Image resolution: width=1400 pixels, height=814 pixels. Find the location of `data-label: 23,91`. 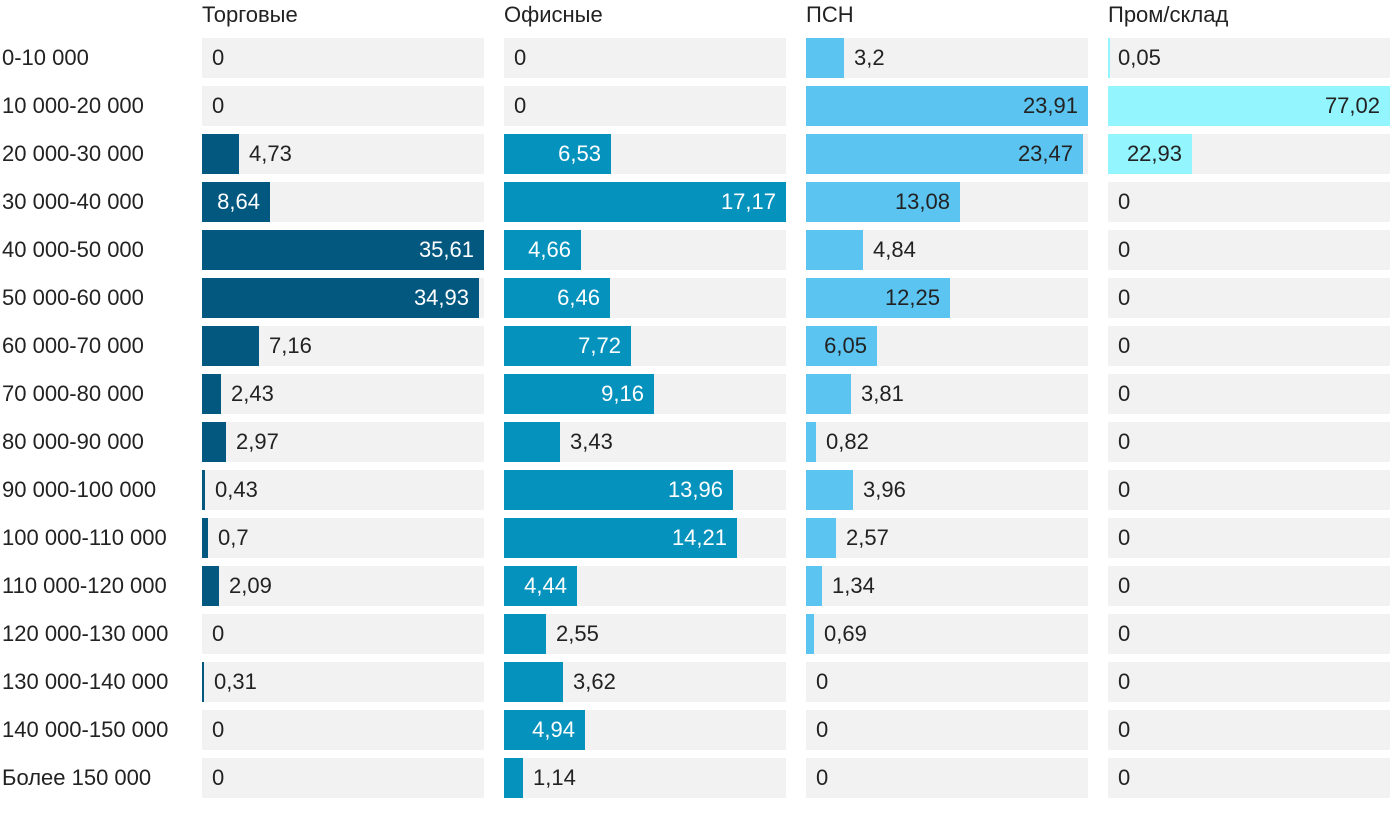

data-label: 23,91 is located at coordinates (1050, 105).